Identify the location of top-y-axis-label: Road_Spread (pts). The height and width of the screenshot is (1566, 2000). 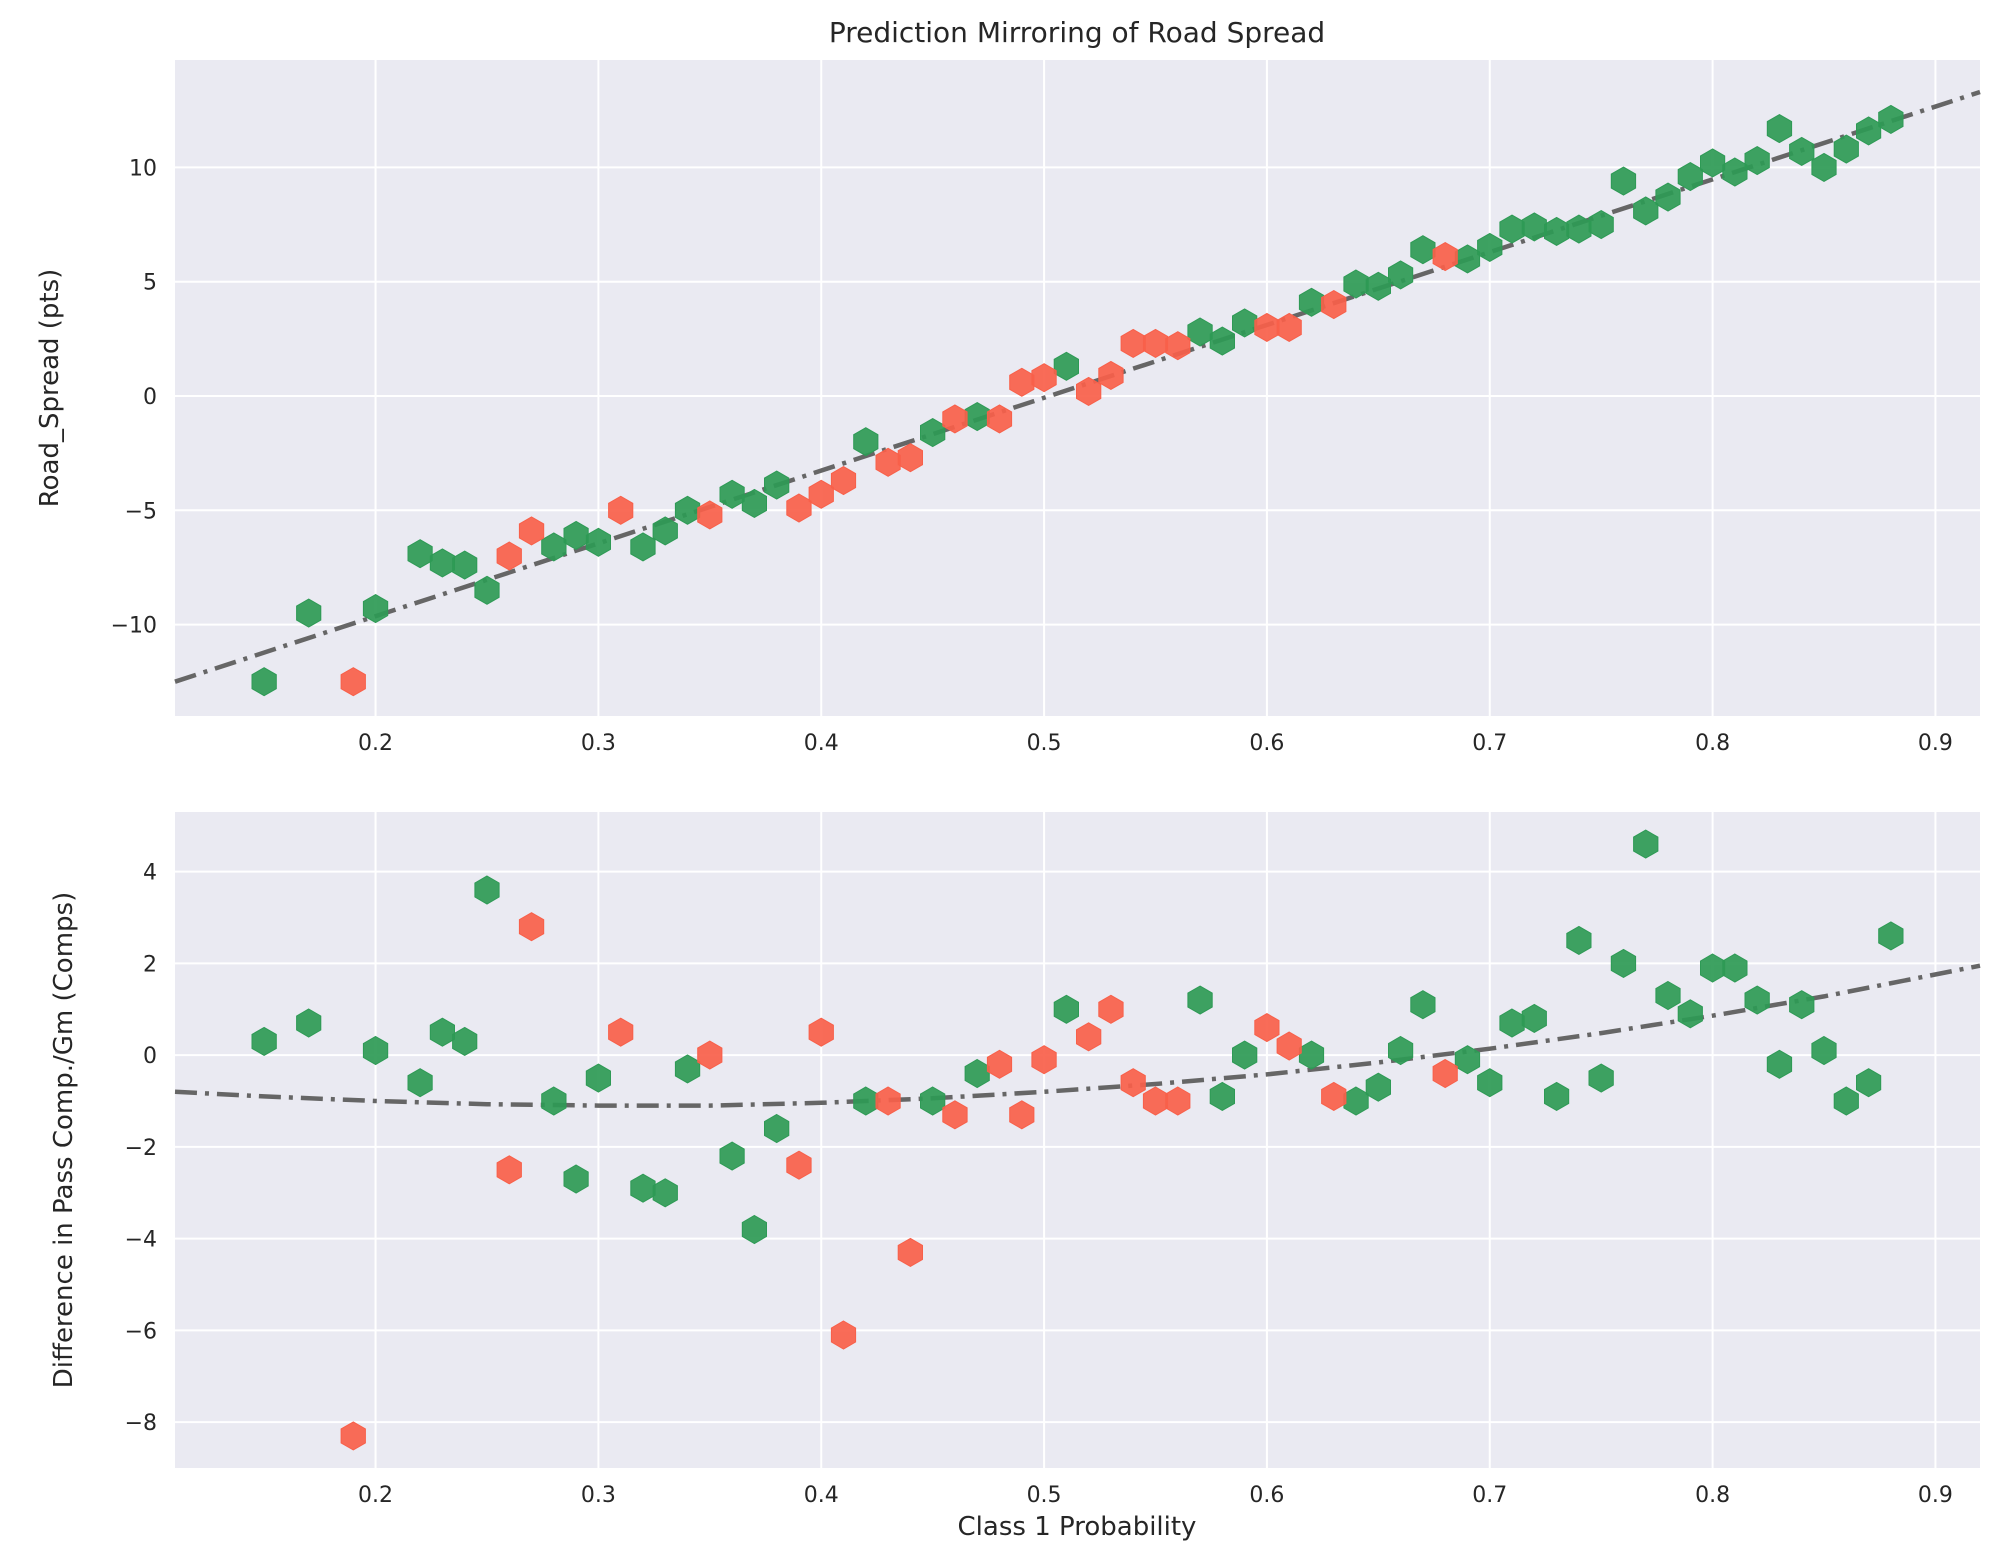
(50, 388).